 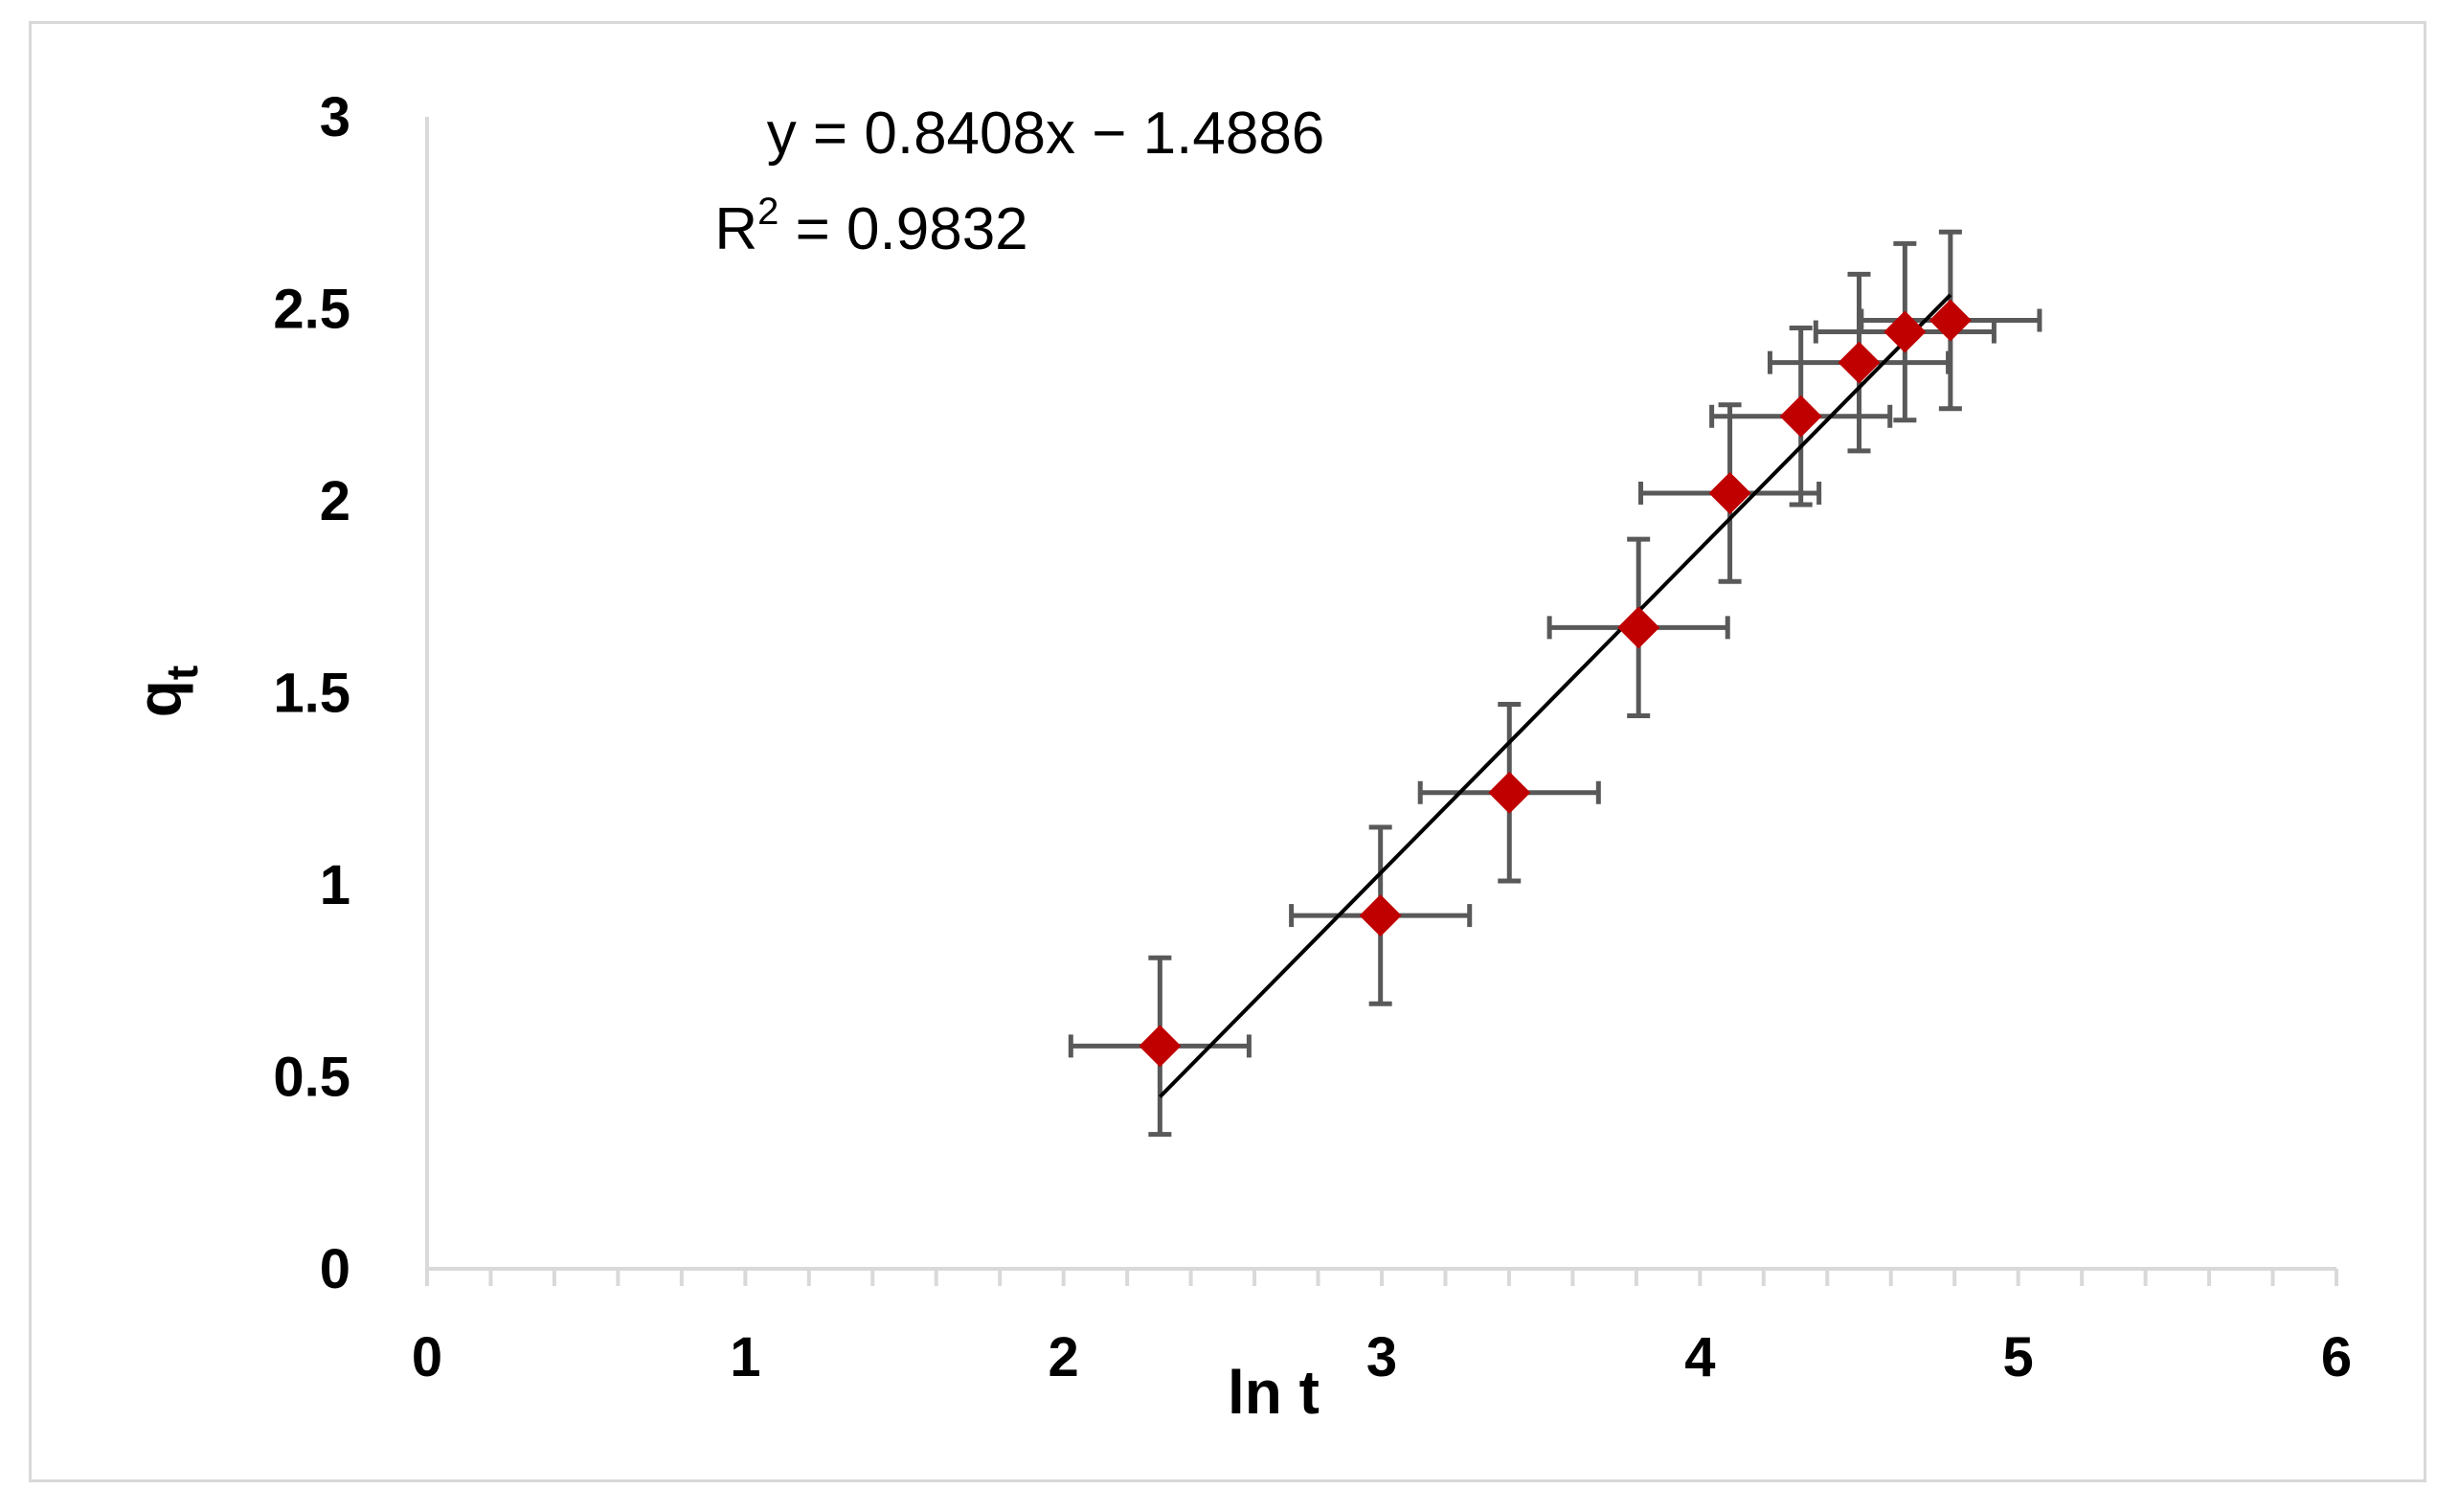 What do you see at coordinates (427, 1357) in the screenshot?
I see `x-tick-label: 0` at bounding box center [427, 1357].